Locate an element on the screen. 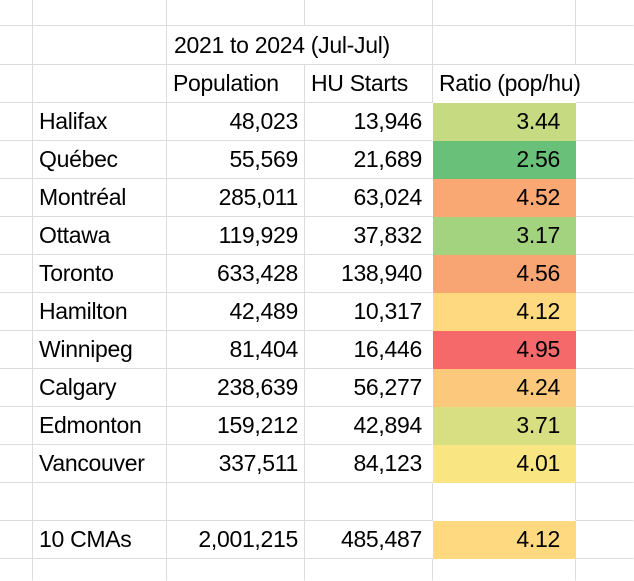 This screenshot has height=581, width=634. population-value-cell: 633,428 is located at coordinates (236, 274).